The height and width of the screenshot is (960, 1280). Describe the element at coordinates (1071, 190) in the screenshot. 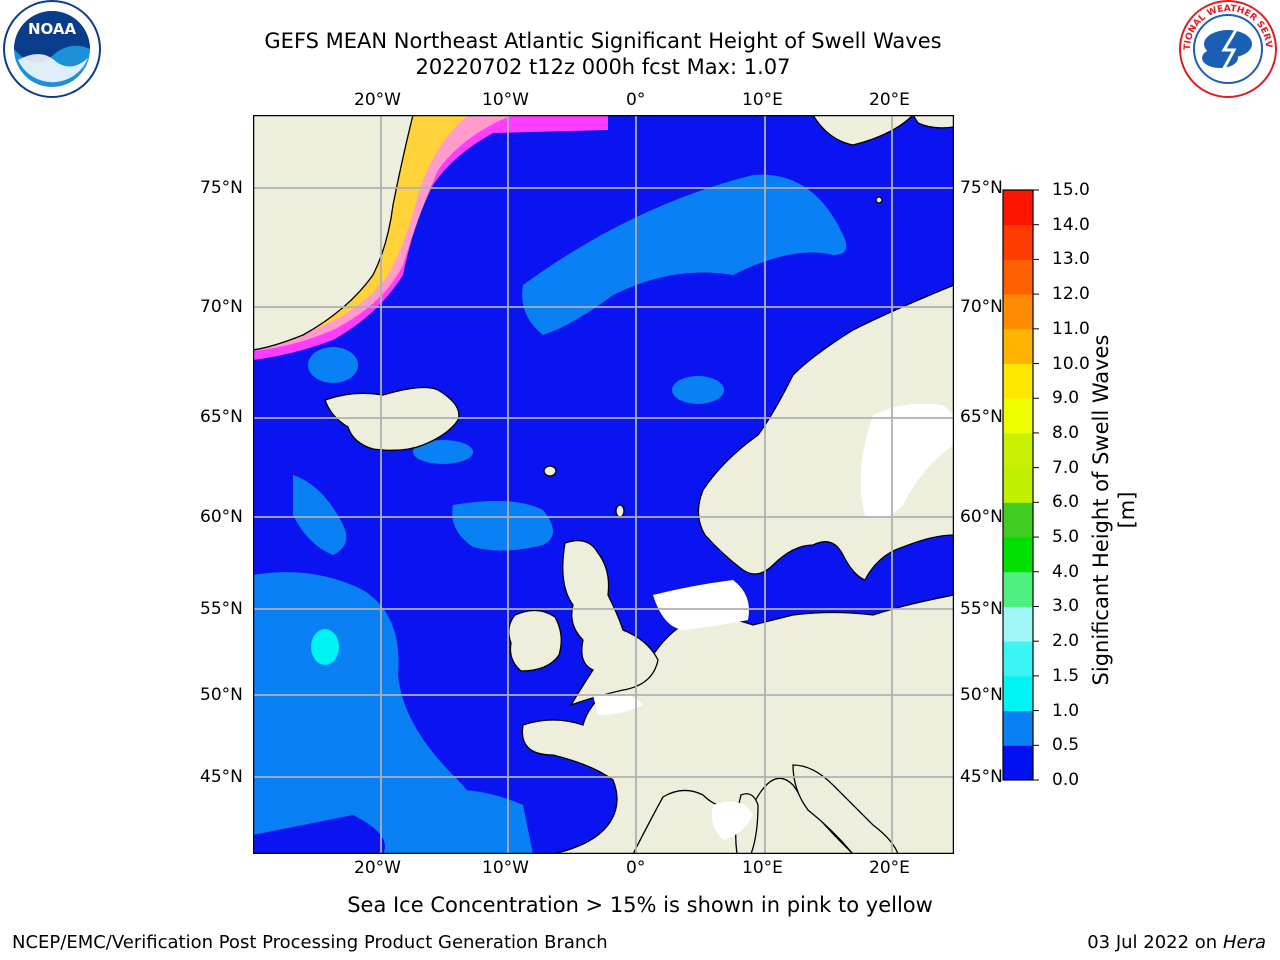

I see `colorbar-tick-label: 15.0` at that location.